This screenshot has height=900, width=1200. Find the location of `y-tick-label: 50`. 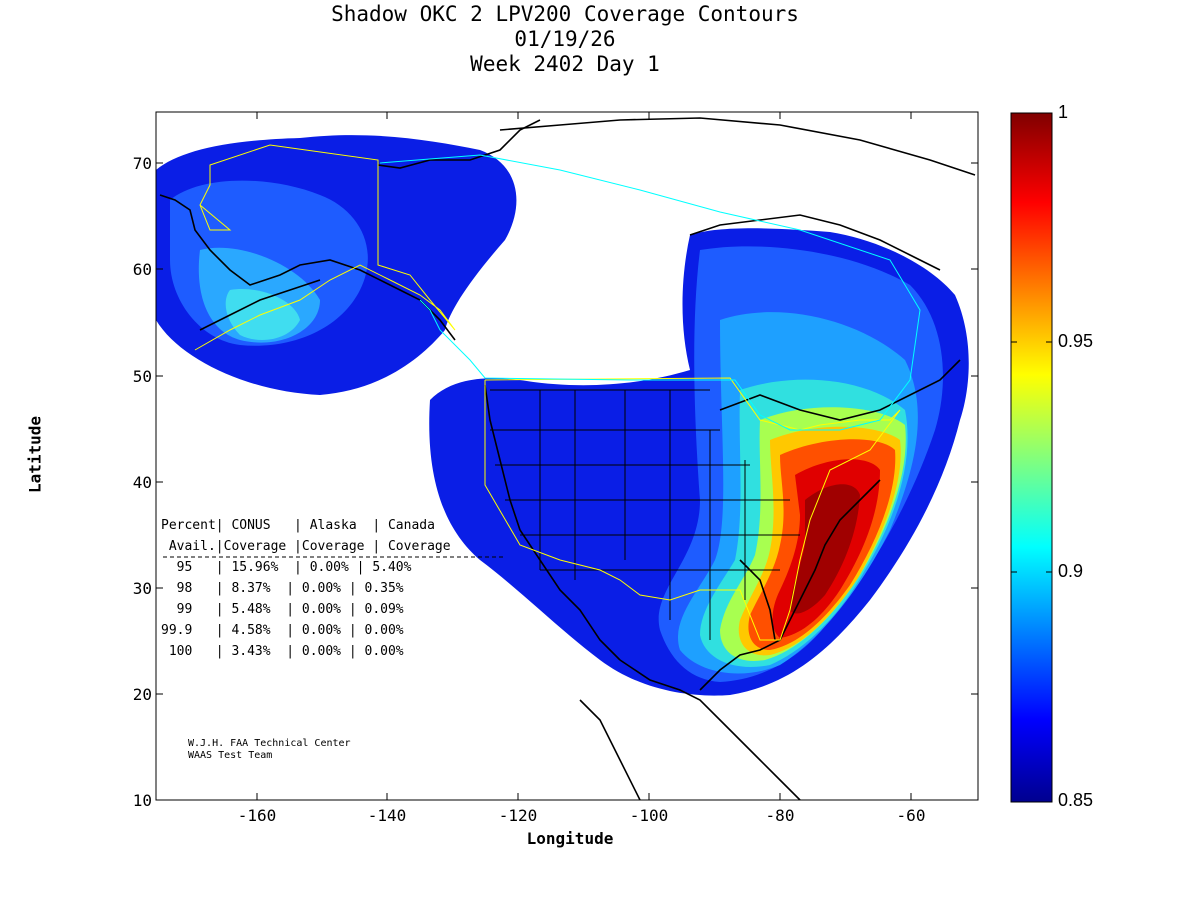

y-tick-label: 50 is located at coordinates (142, 376).